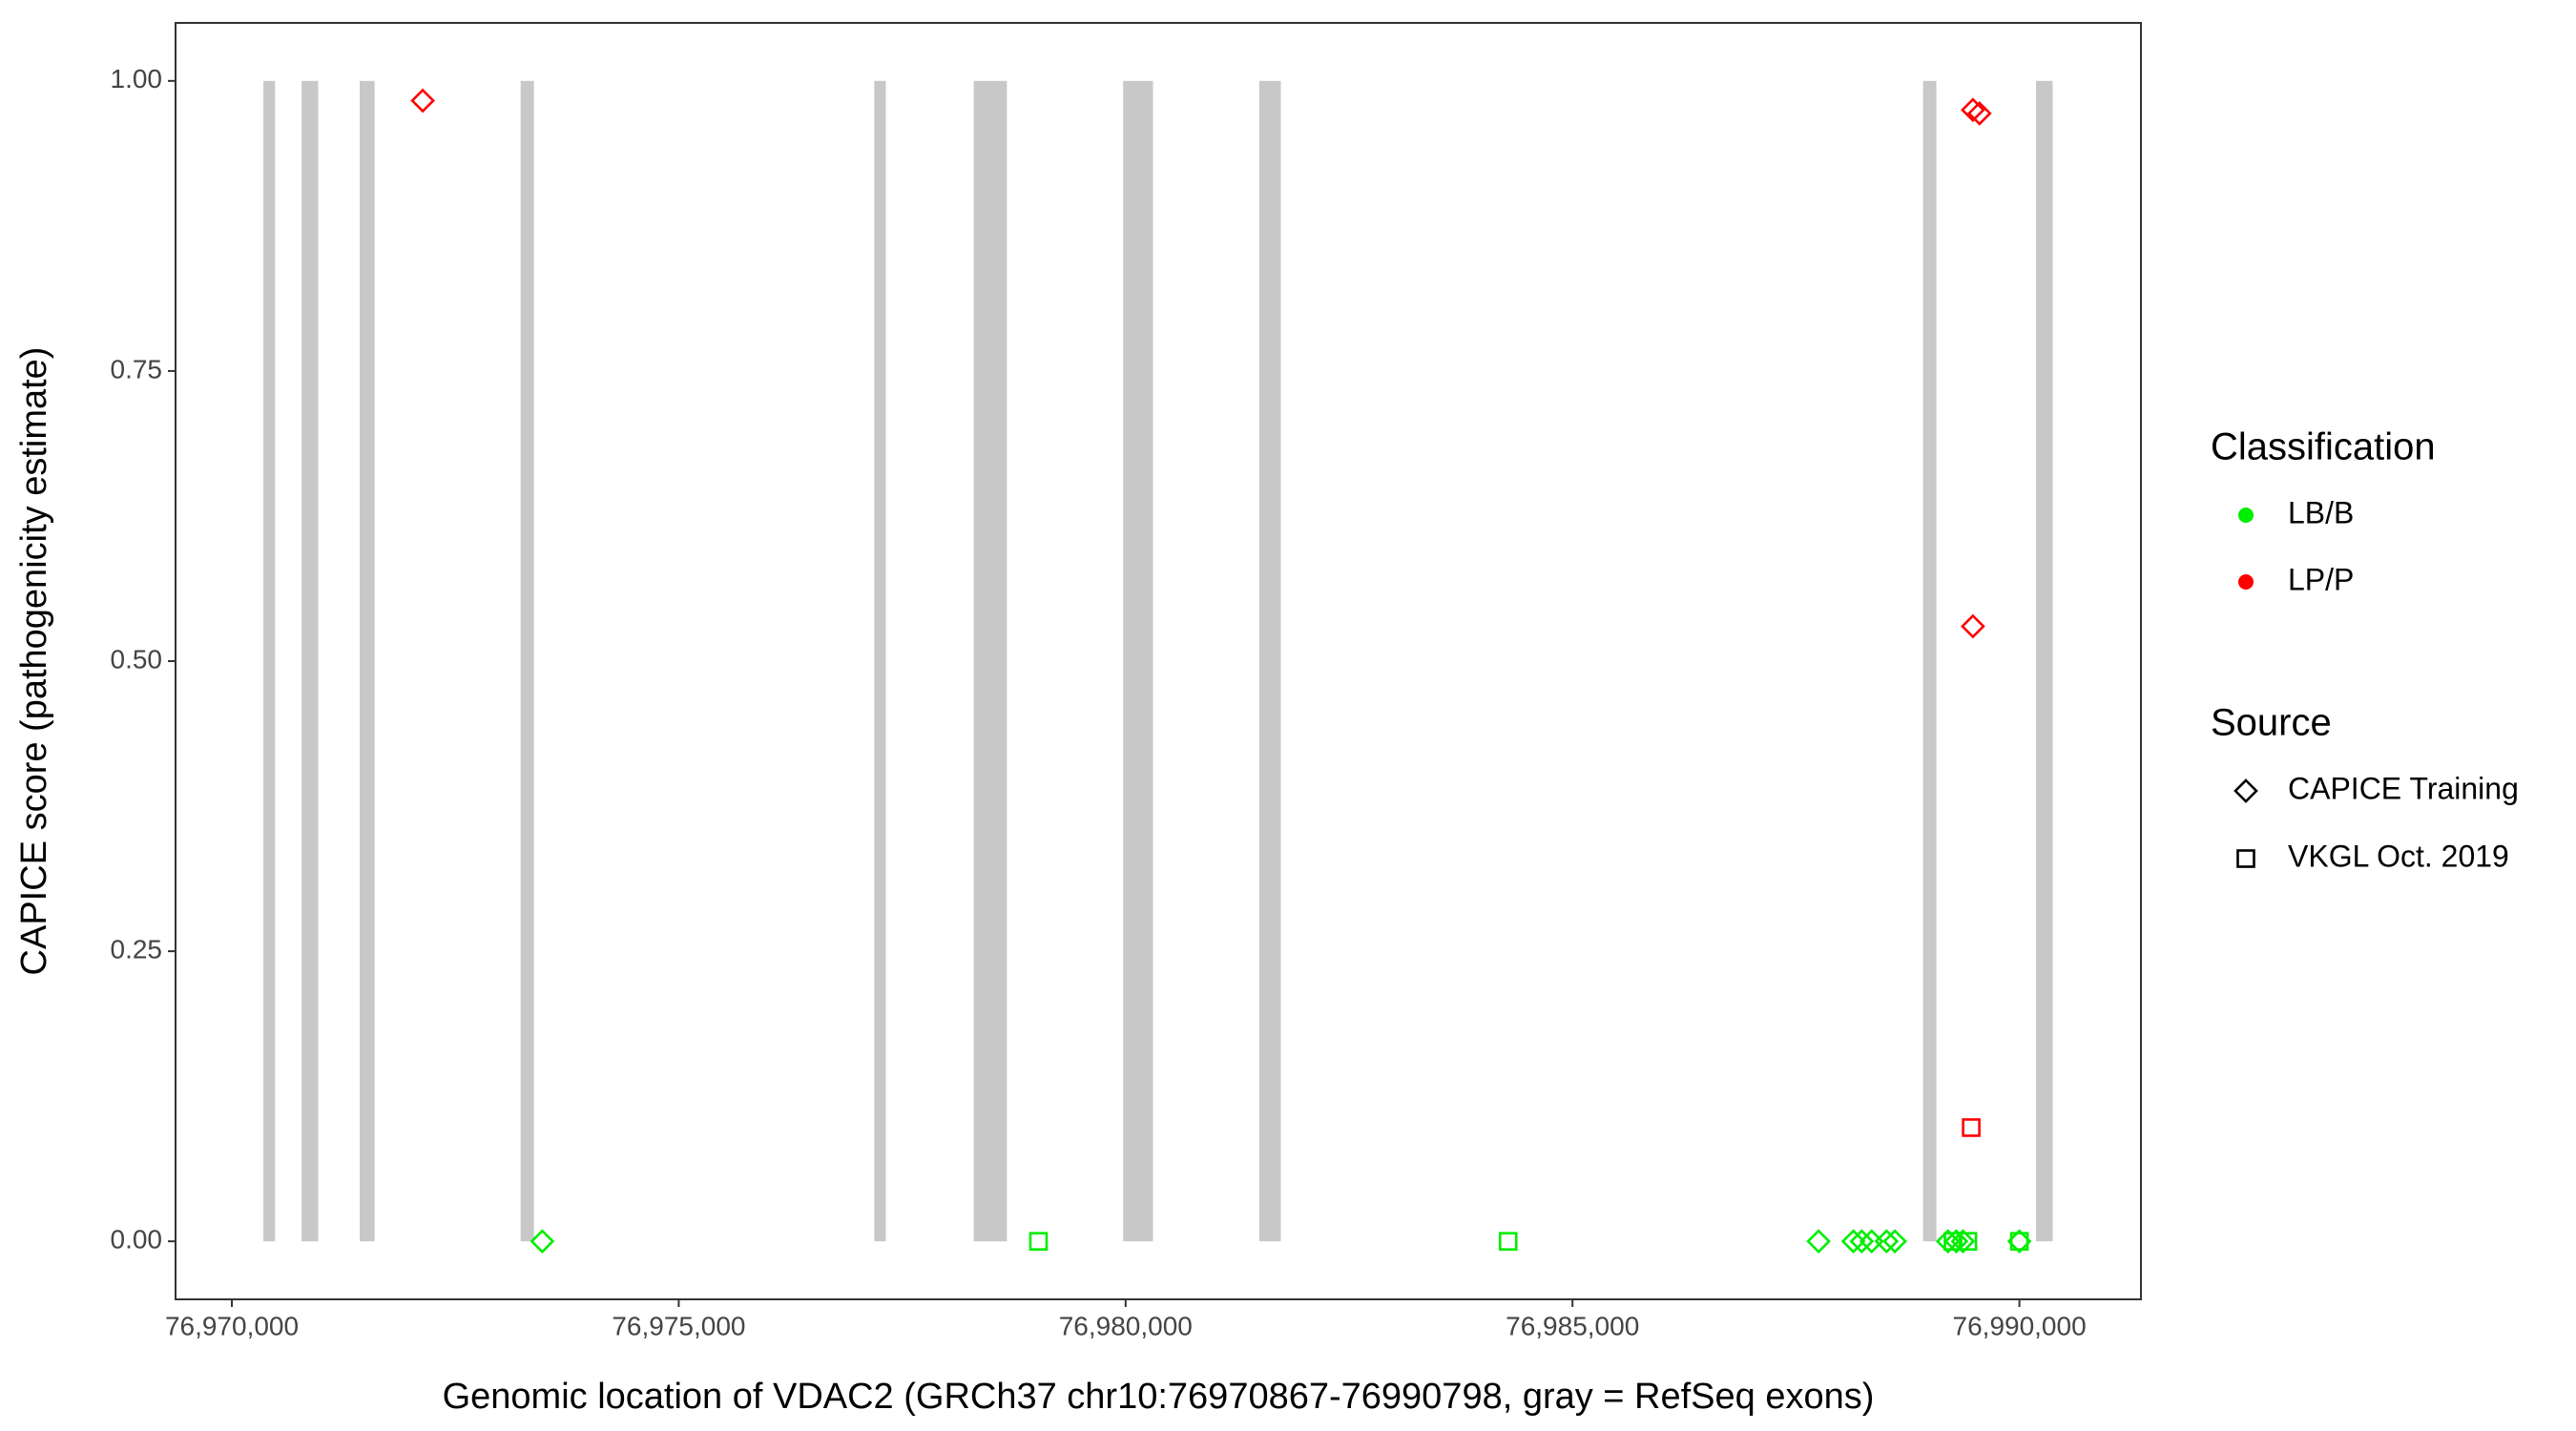 The width and height of the screenshot is (2576, 1431). Describe the element at coordinates (1126, 1325) in the screenshot. I see `x-tick-label: 76,980,000` at that location.